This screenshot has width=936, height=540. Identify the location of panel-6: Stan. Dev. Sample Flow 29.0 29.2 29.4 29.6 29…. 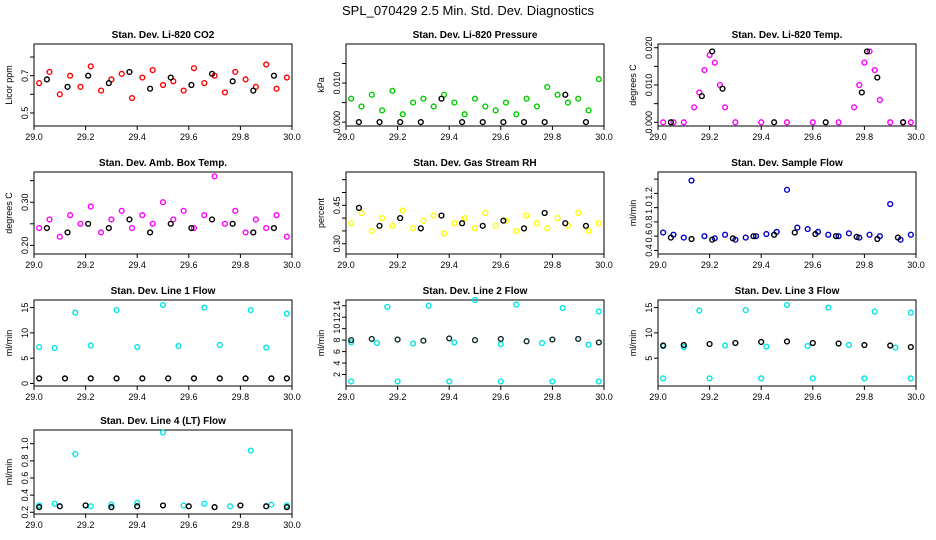
(776, 214).